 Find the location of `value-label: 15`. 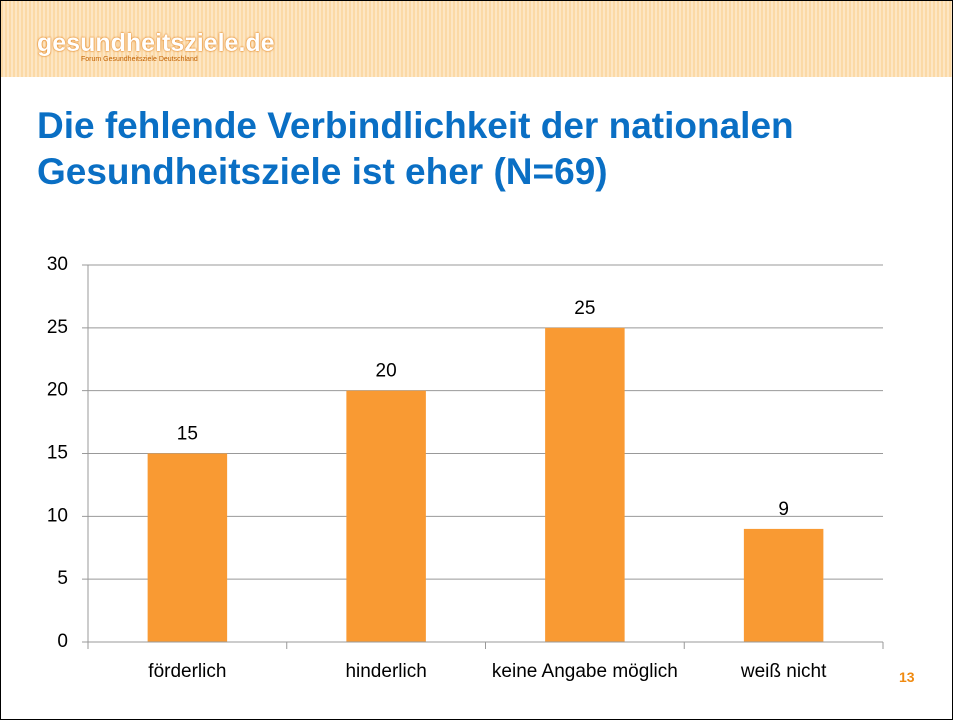

value-label: 15 is located at coordinates (187, 434).